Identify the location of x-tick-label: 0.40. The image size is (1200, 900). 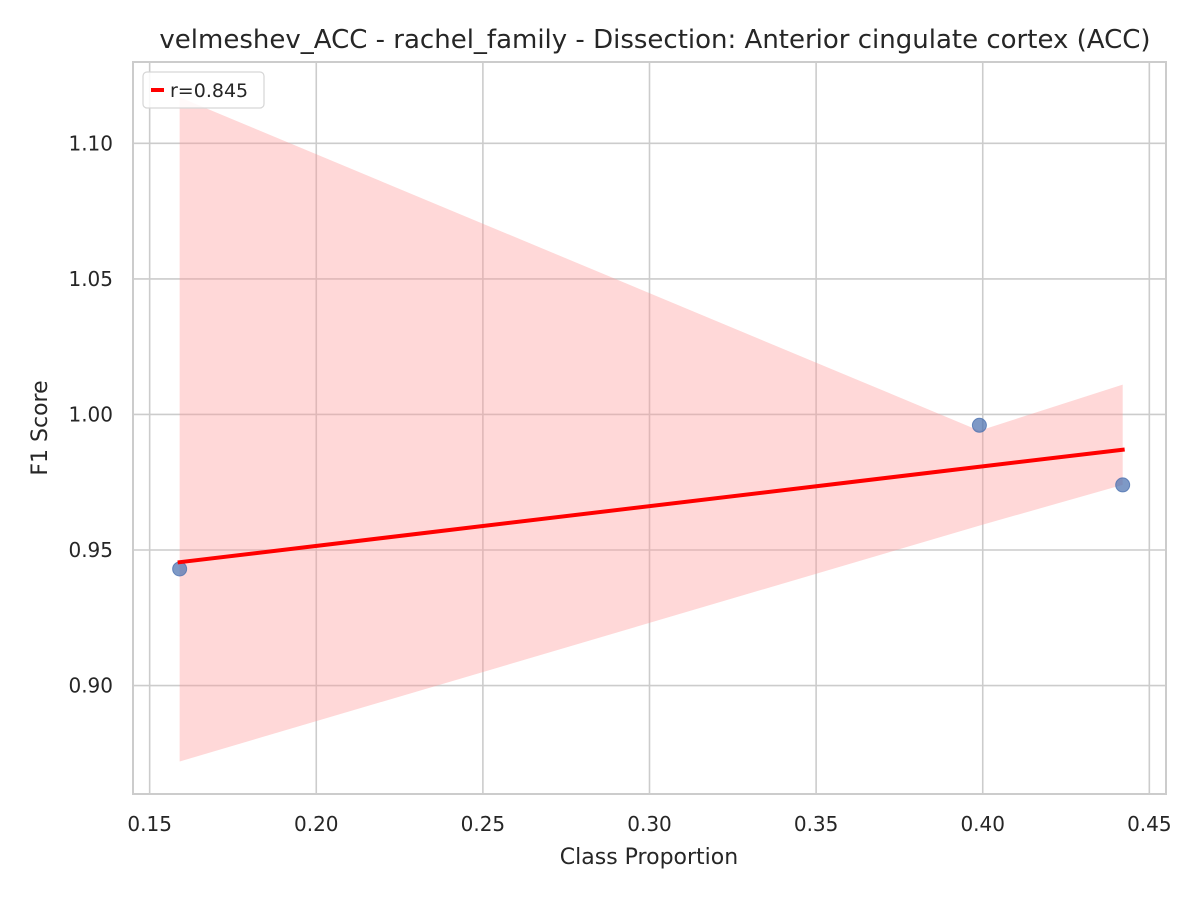
(982, 824).